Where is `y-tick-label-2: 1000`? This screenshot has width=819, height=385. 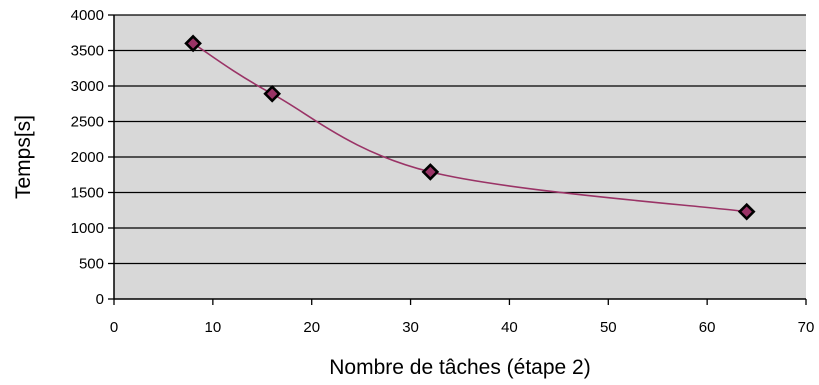 y-tick-label-2: 1000 is located at coordinates (87, 228).